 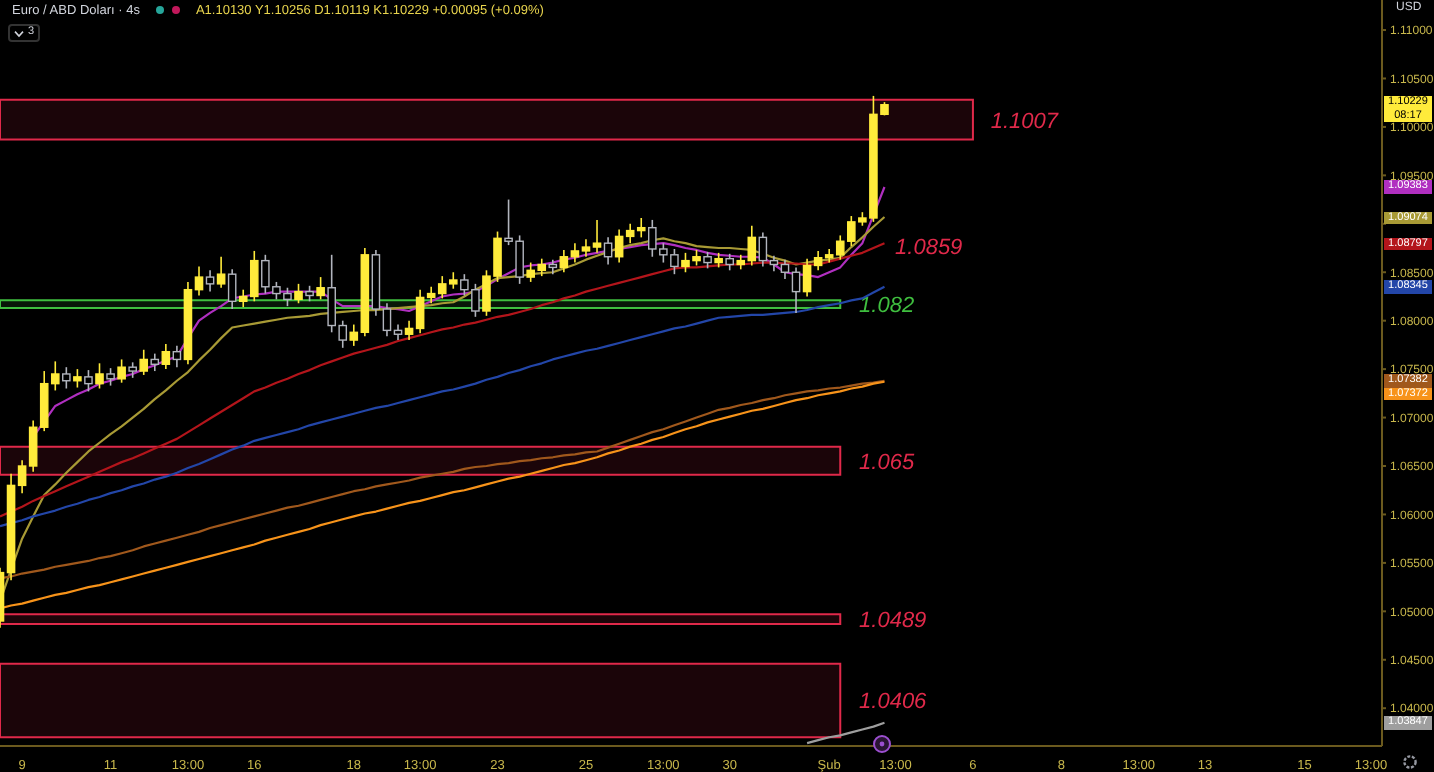 I want to click on band-label: 1.1007, so click(x=1025, y=121).